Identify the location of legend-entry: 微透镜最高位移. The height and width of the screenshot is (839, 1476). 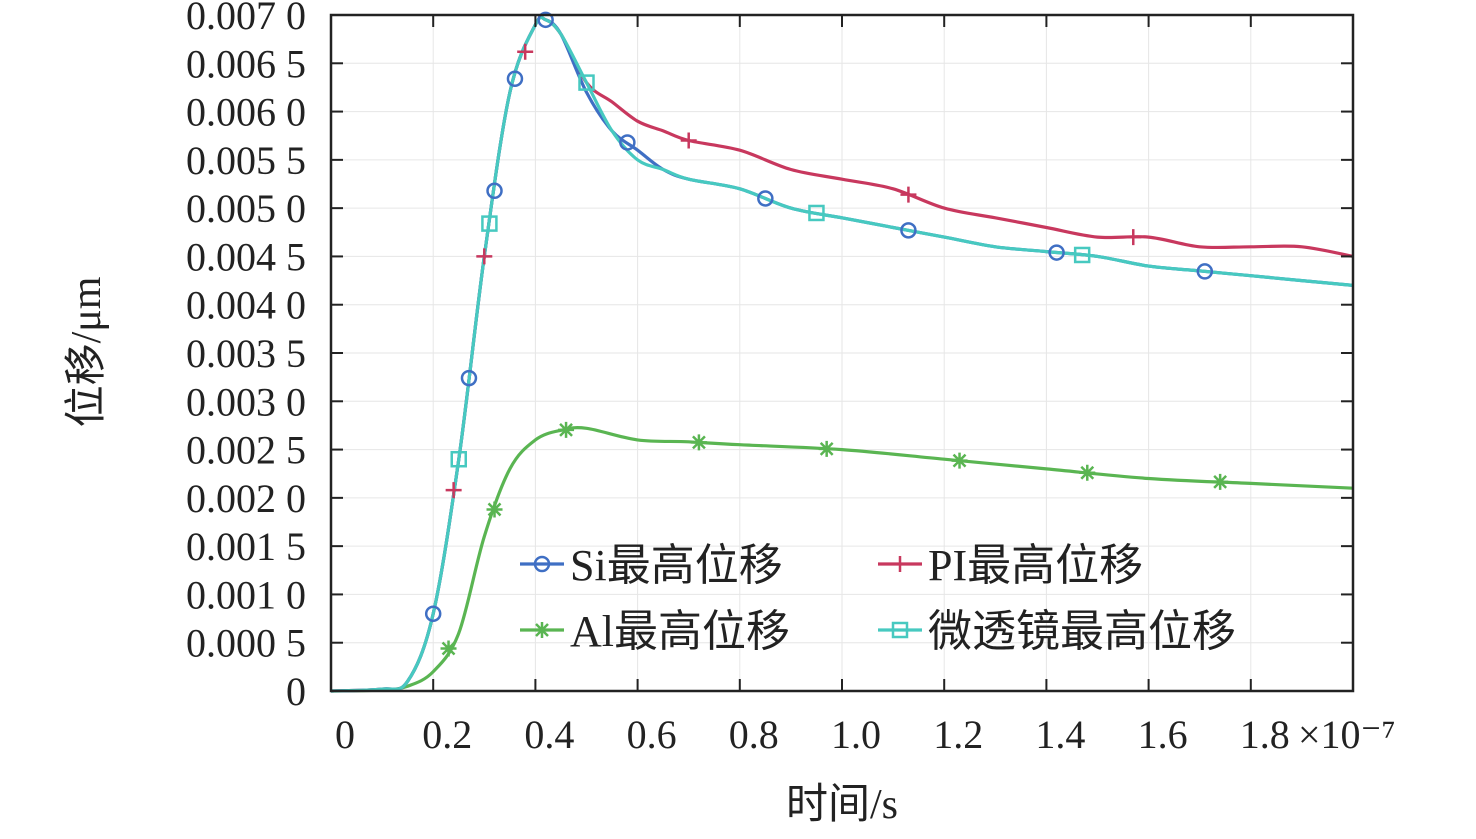
(1057, 631).